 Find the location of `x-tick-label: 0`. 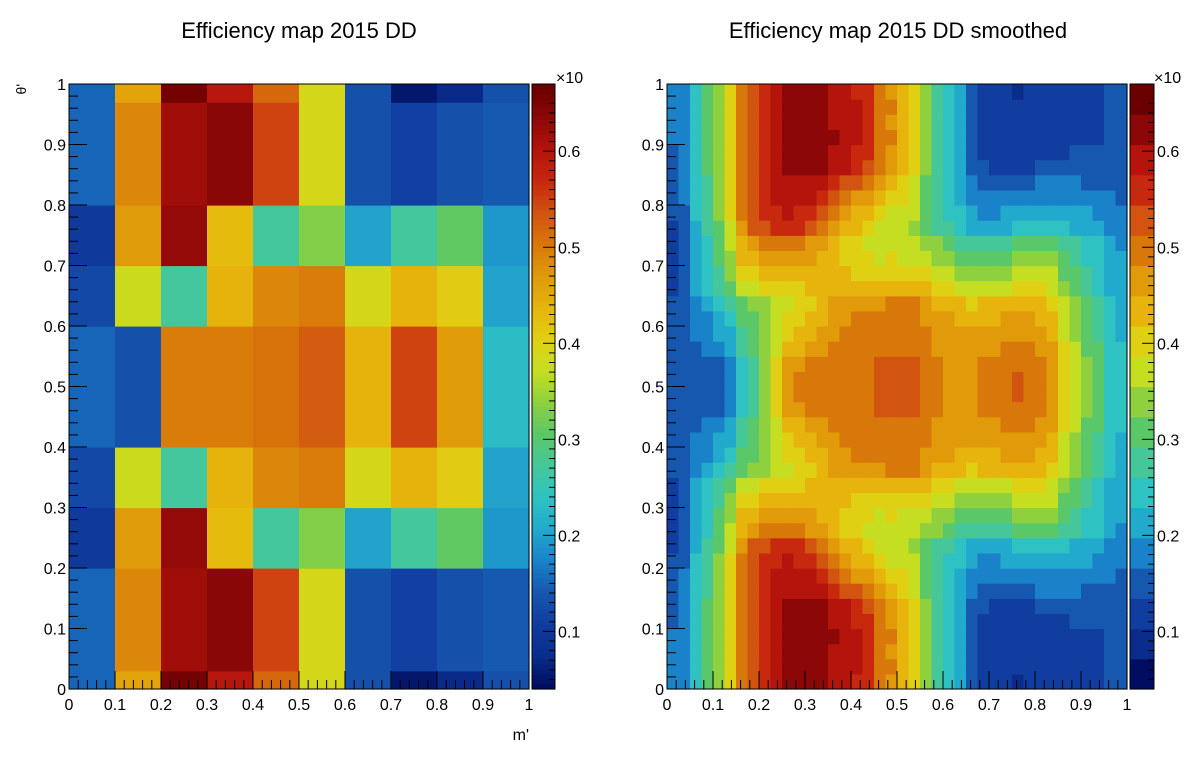

x-tick-label: 0 is located at coordinates (69, 705).